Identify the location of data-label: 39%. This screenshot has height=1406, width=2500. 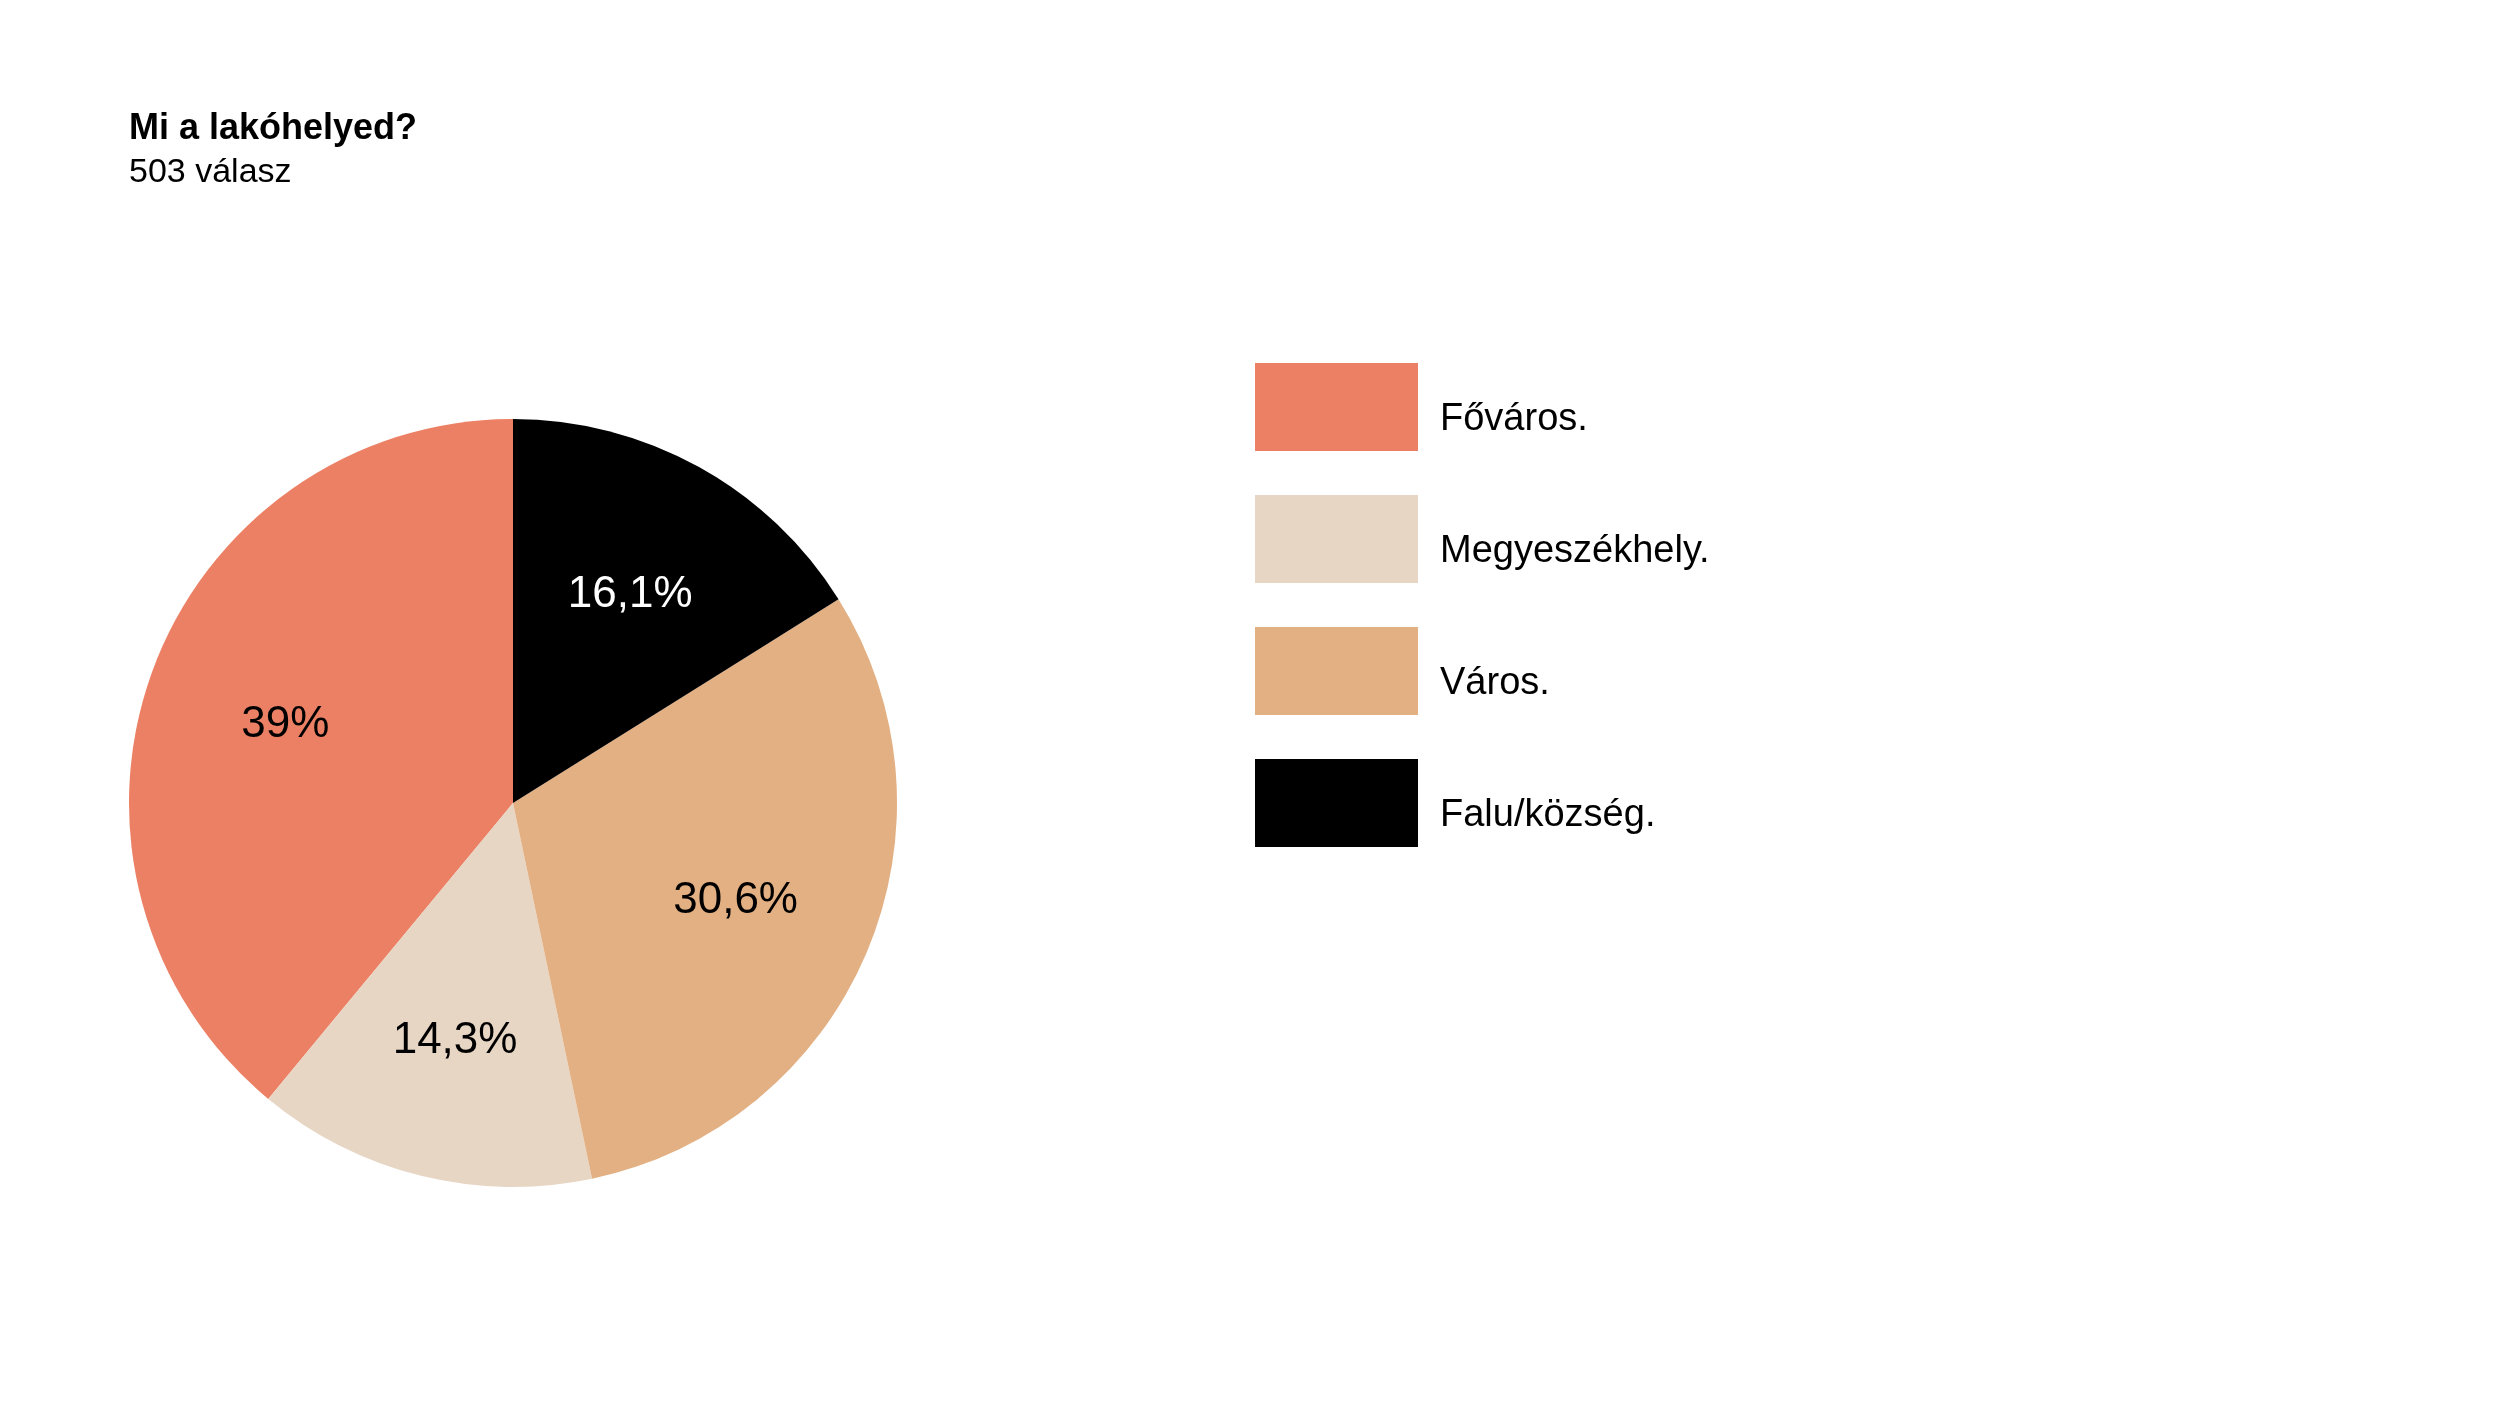
(285, 721).